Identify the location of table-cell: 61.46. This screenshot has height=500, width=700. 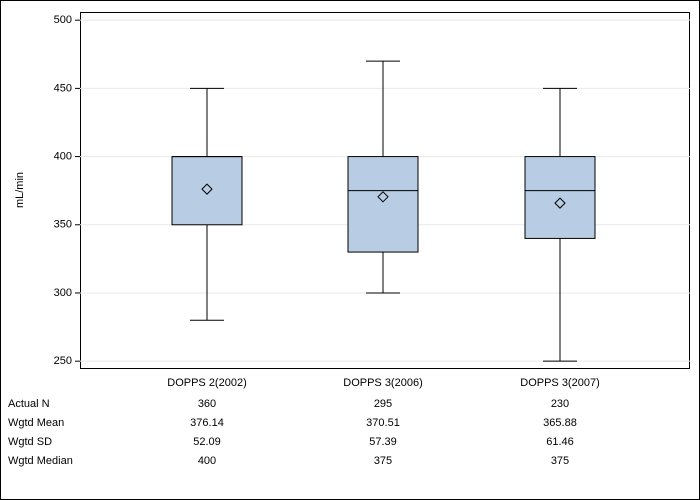
(560, 442).